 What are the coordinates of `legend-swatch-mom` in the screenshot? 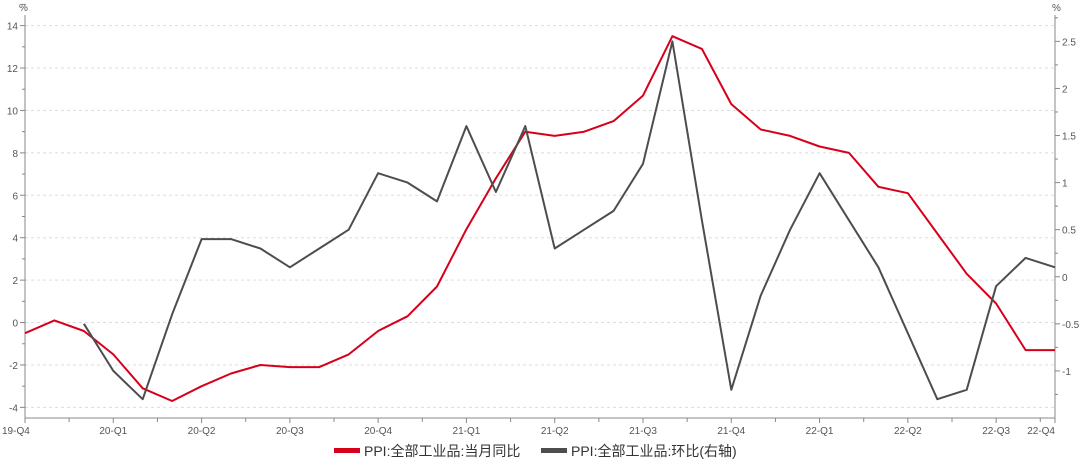 It's located at (554, 450).